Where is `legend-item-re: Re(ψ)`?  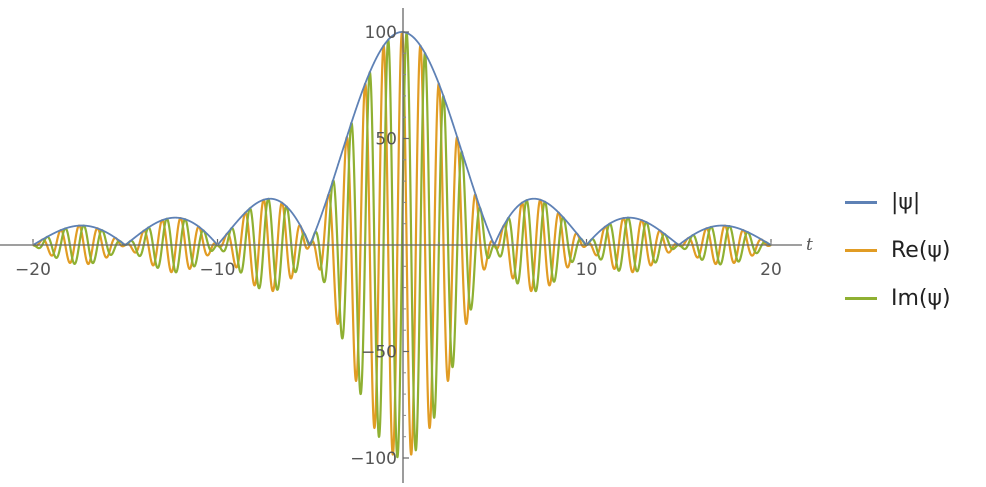 legend-item-re: Re(ψ) is located at coordinates (912, 250).